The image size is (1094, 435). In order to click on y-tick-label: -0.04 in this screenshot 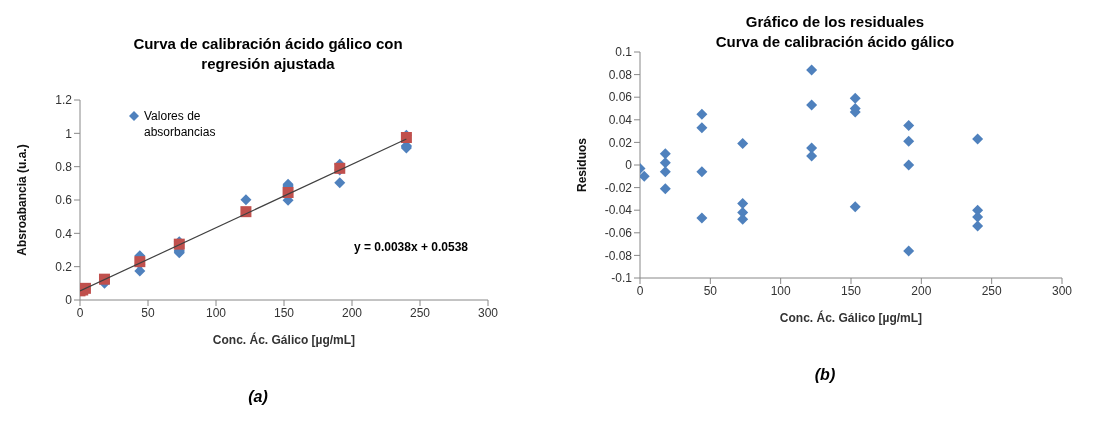, I will do `click(618, 210)`.